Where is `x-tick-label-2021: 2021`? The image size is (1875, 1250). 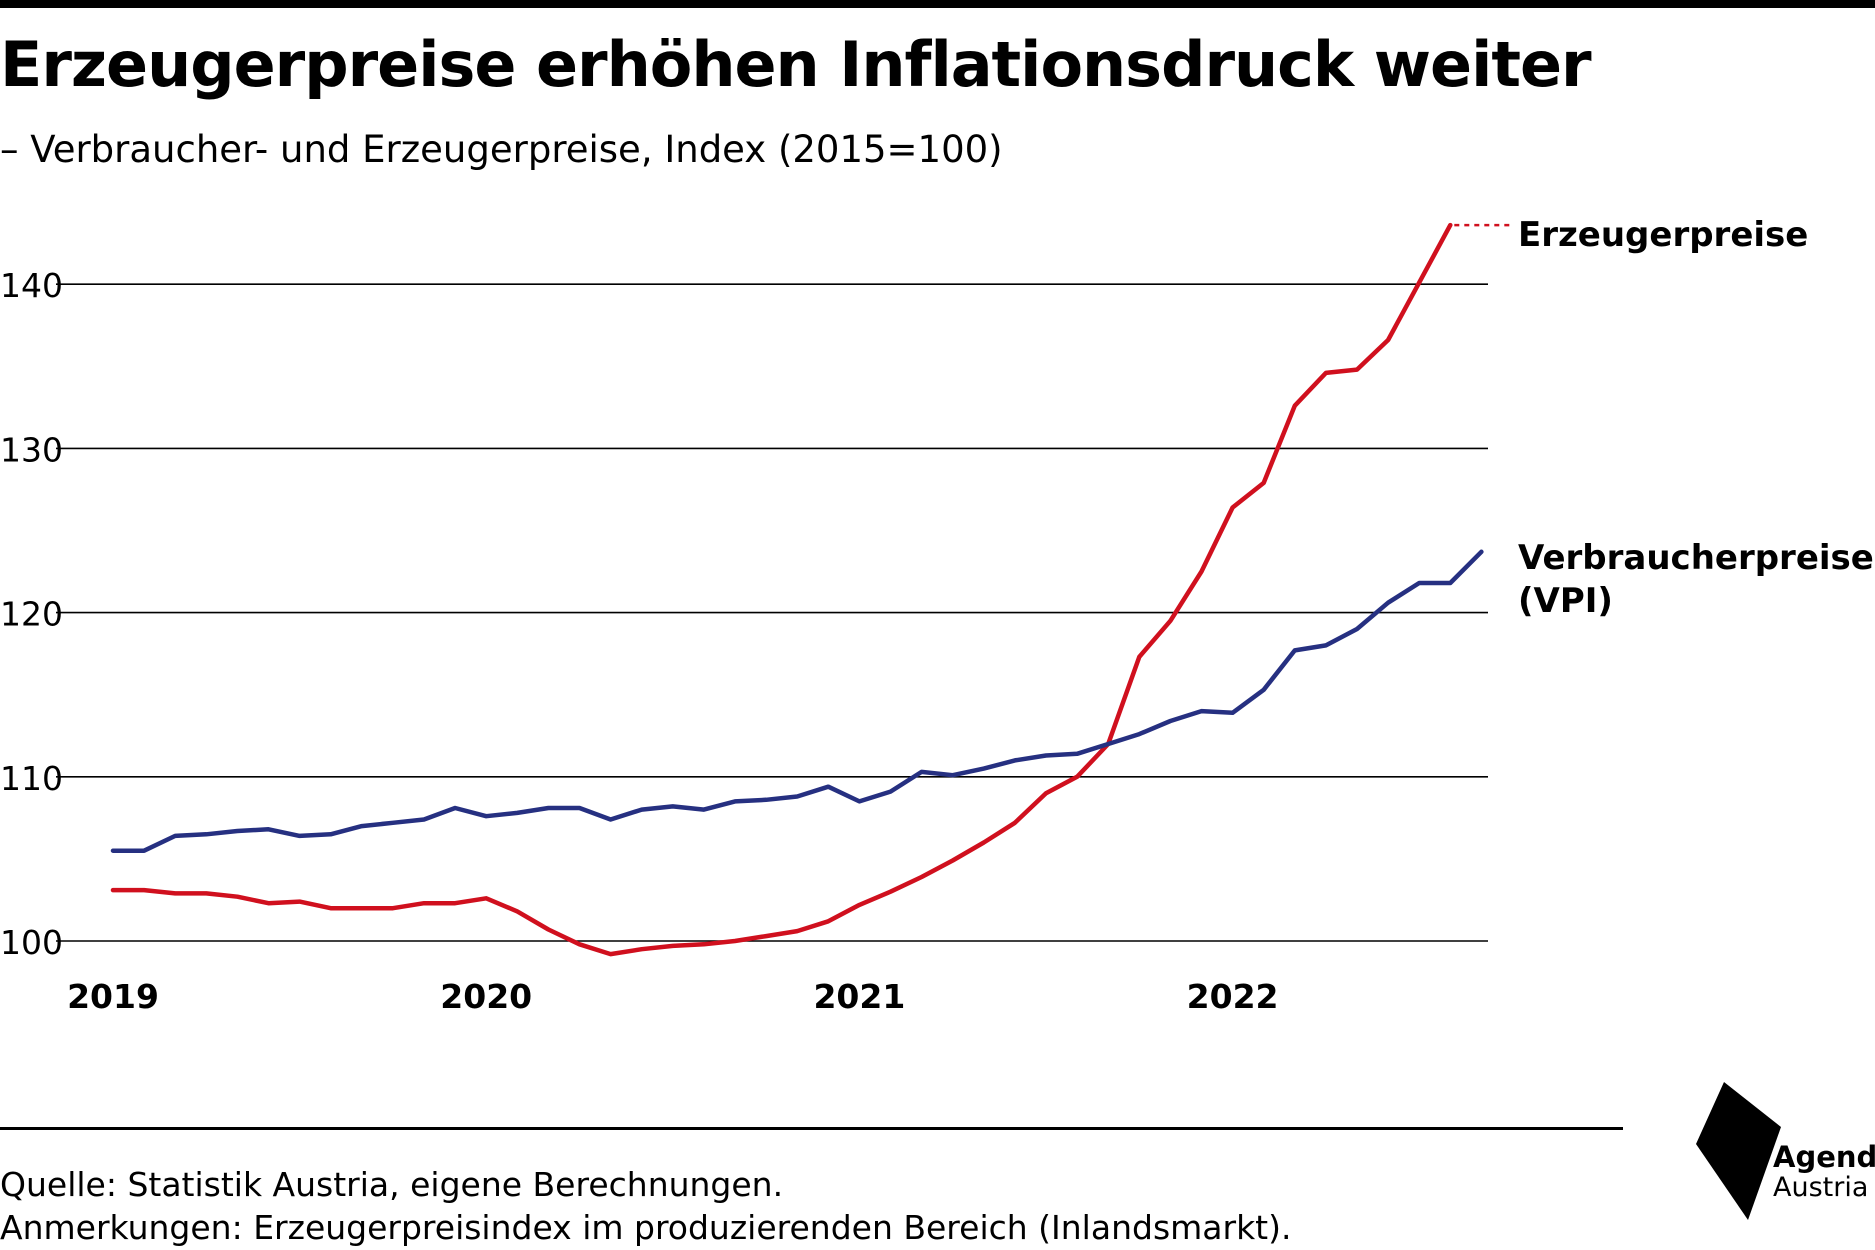 x-tick-label-2021: 2021 is located at coordinates (859, 996).